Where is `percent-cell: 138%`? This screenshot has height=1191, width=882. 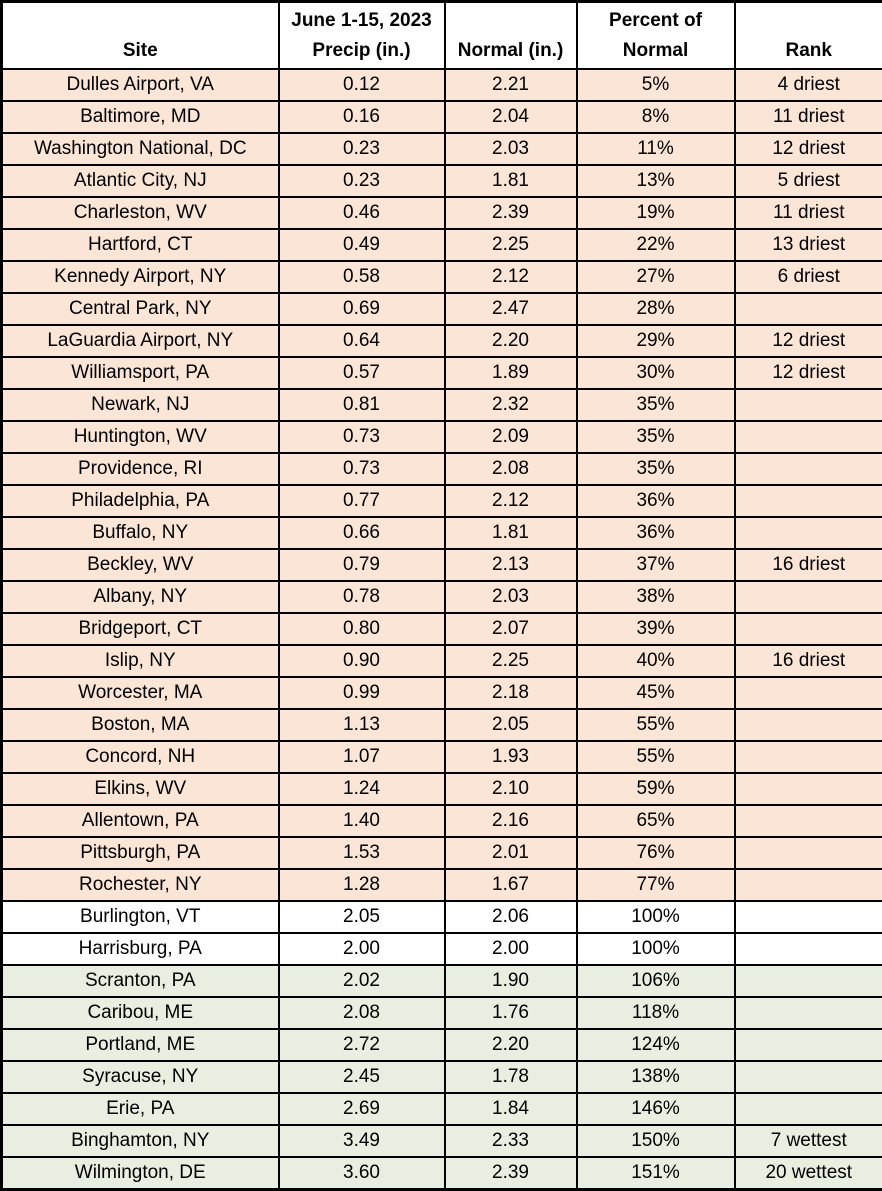 percent-cell: 138% is located at coordinates (656, 1077).